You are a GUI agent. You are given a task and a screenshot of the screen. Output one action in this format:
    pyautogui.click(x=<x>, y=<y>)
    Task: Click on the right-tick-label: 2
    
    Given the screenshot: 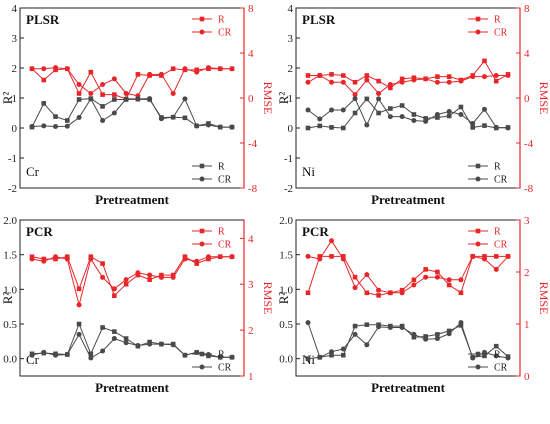 What is the action you would take?
    pyautogui.click(x=251, y=331)
    